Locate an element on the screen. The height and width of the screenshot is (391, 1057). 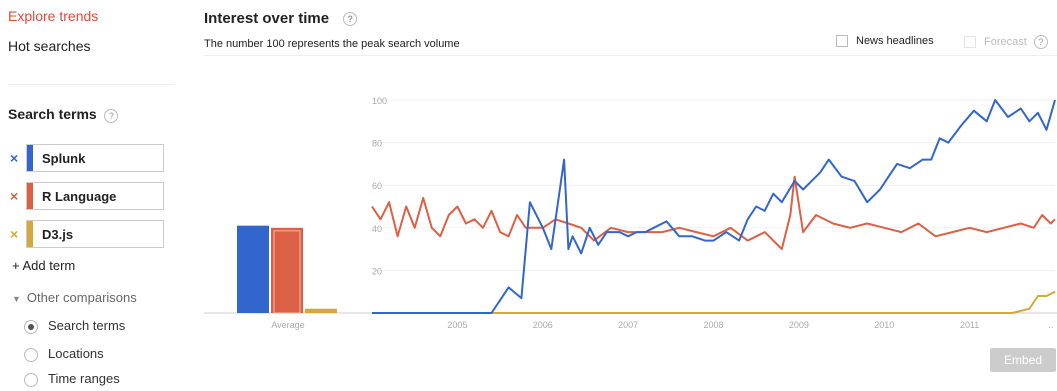
series-line-d3-js is located at coordinates (714, 302).